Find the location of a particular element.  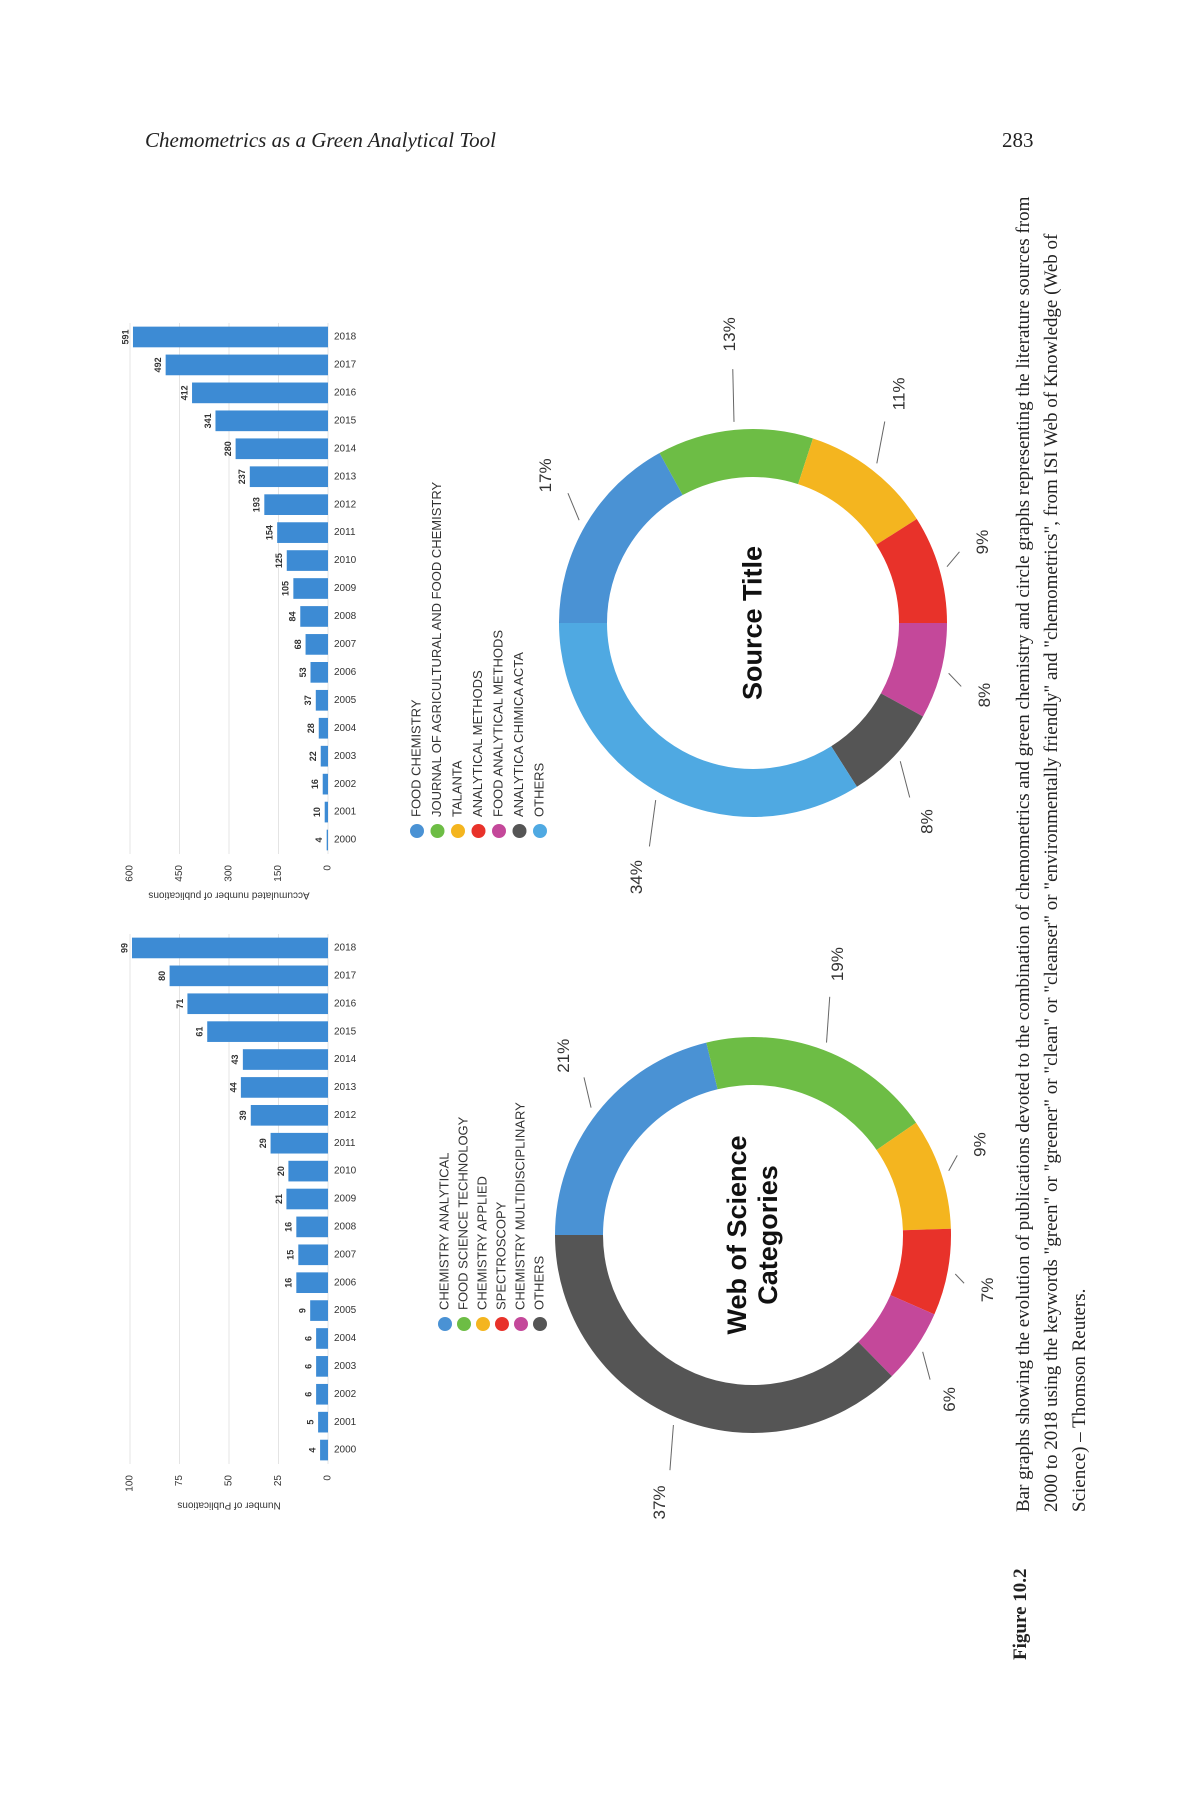

value-label: 43 is located at coordinates (235, 1060).